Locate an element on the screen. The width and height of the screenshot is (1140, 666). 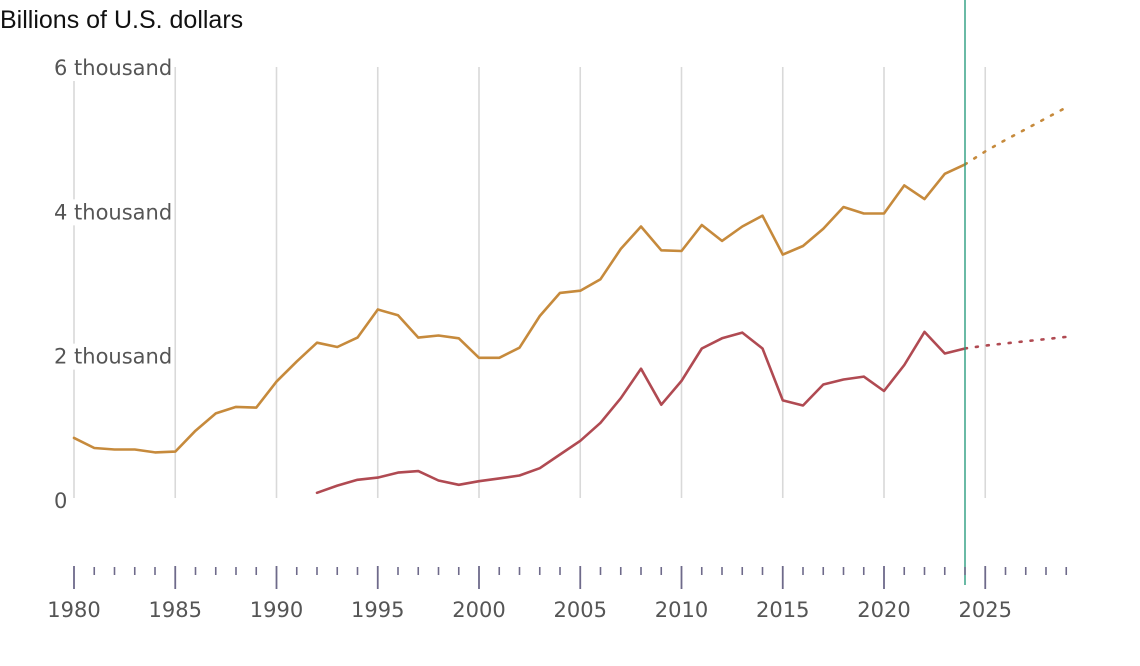
x-tick-label: 1985 is located at coordinates (175, 610).